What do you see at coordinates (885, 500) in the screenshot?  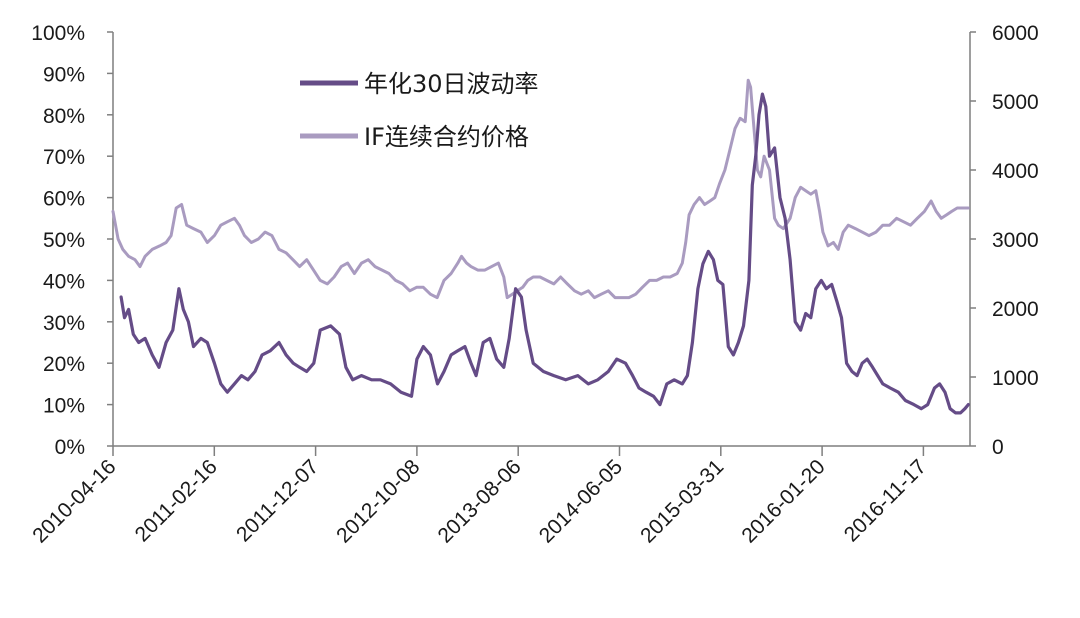 I see `x-tick-label: 2016-11-17` at bounding box center [885, 500].